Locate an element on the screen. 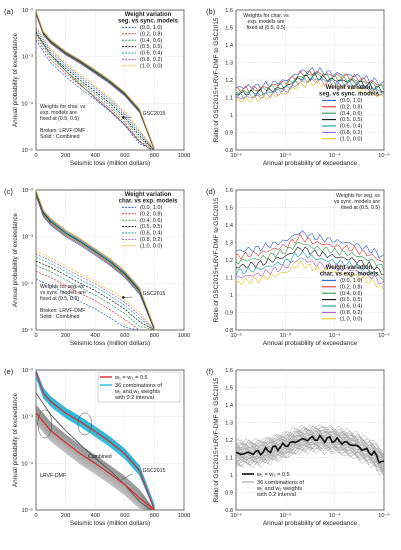 Image resolution: width=401 pixels, height=550 pixels. y-tick-label: 0.9 is located at coordinates (229, 134).